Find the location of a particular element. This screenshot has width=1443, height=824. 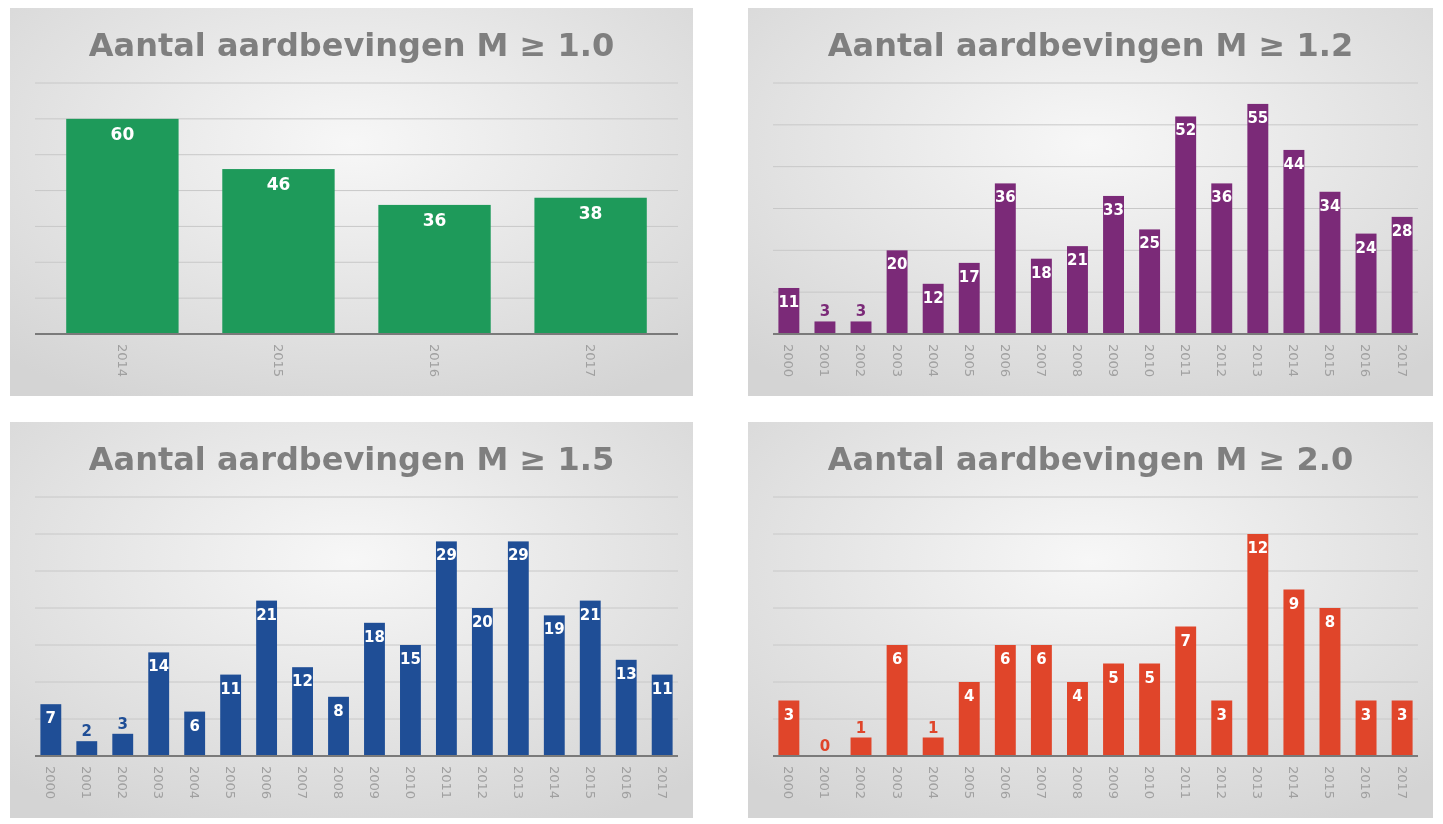

data-label: 20 is located at coordinates (482, 622).